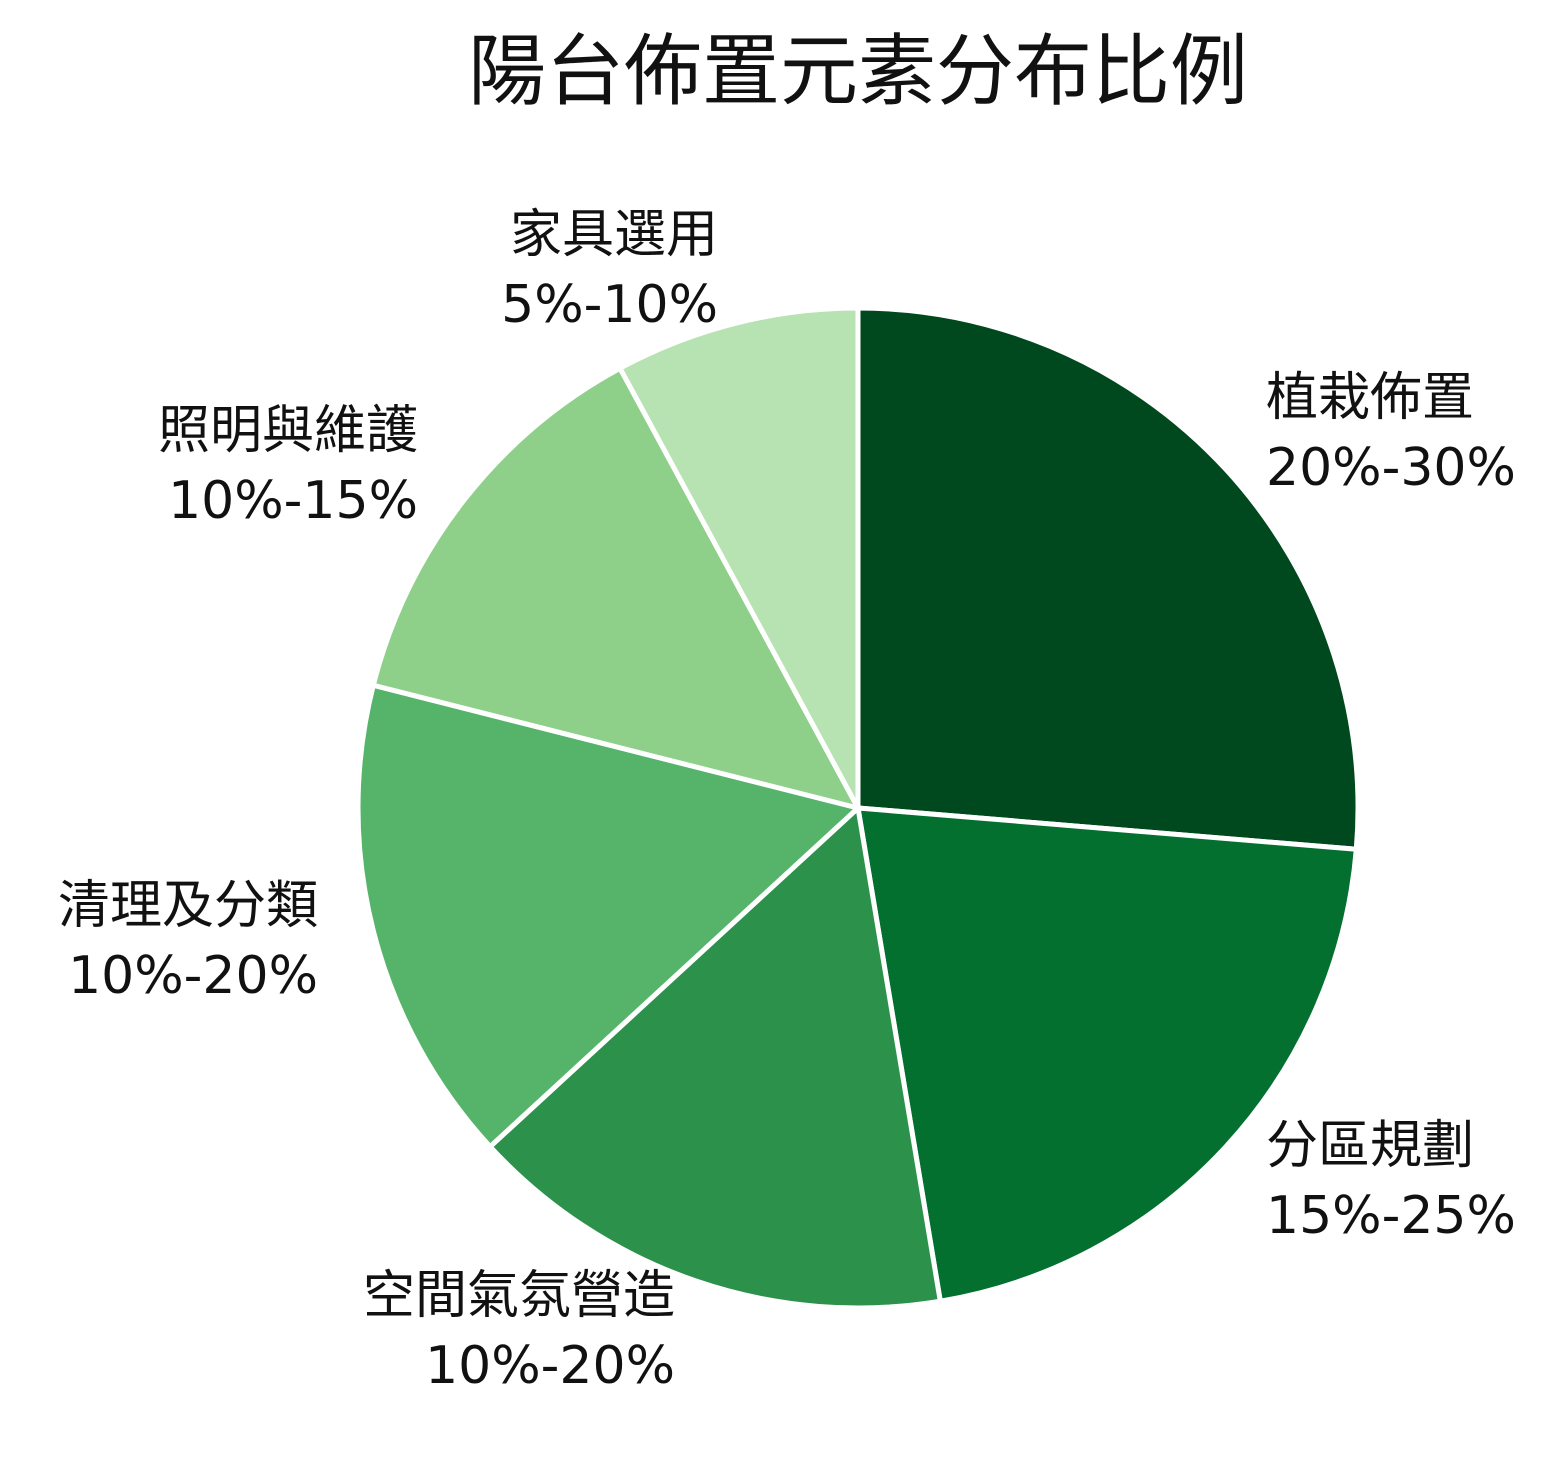 The image size is (1552, 1468). I want to click on slice-value-label-0: 20%-30%, so click(1391, 468).